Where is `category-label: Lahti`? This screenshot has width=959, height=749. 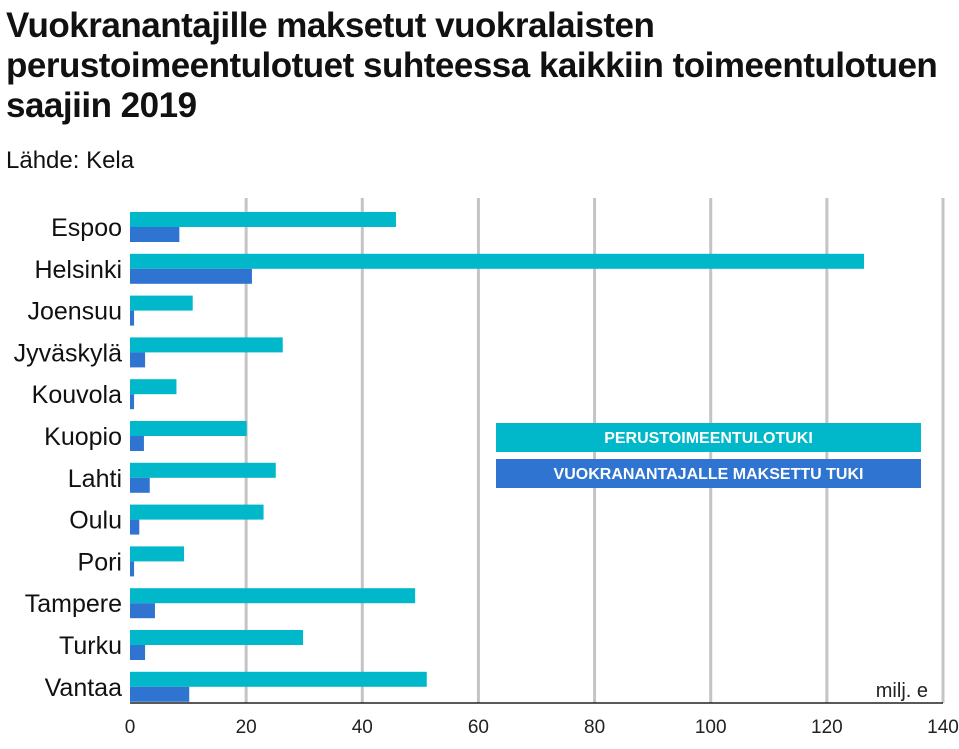
category-label: Lahti is located at coordinates (95, 479).